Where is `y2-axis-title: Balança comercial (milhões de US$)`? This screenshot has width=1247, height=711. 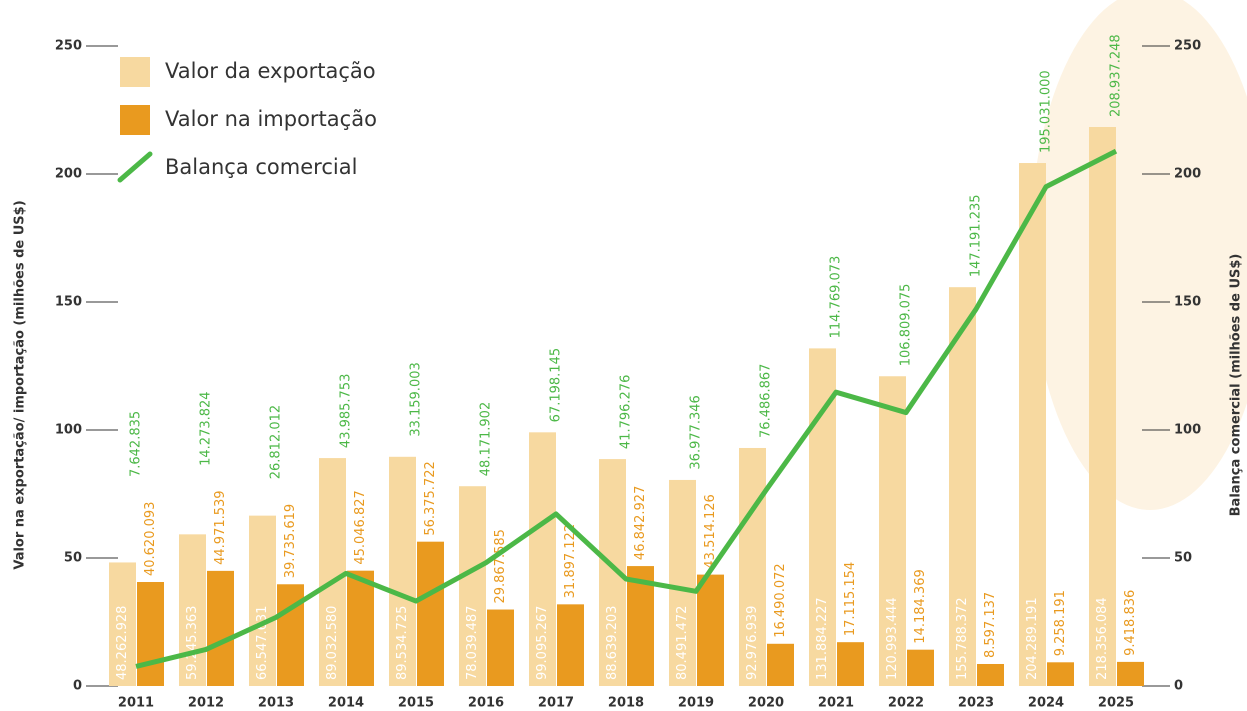 y2-axis-title: Balança comercial (milhões de US$) is located at coordinates (1236, 385).